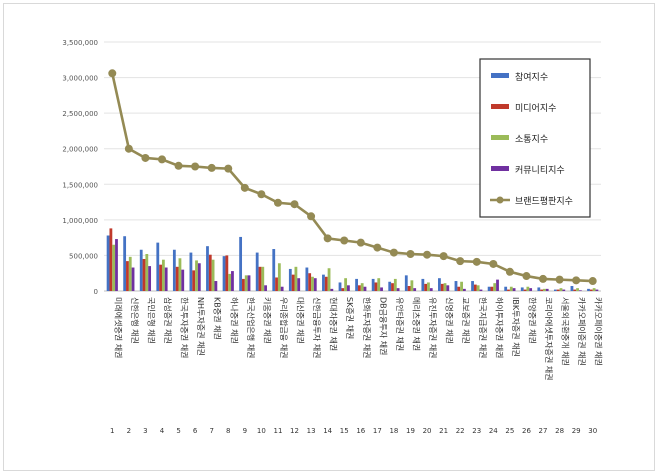 The image size is (660, 476). I want to click on x-category-label: 교보증권 채권, so click(466, 320).